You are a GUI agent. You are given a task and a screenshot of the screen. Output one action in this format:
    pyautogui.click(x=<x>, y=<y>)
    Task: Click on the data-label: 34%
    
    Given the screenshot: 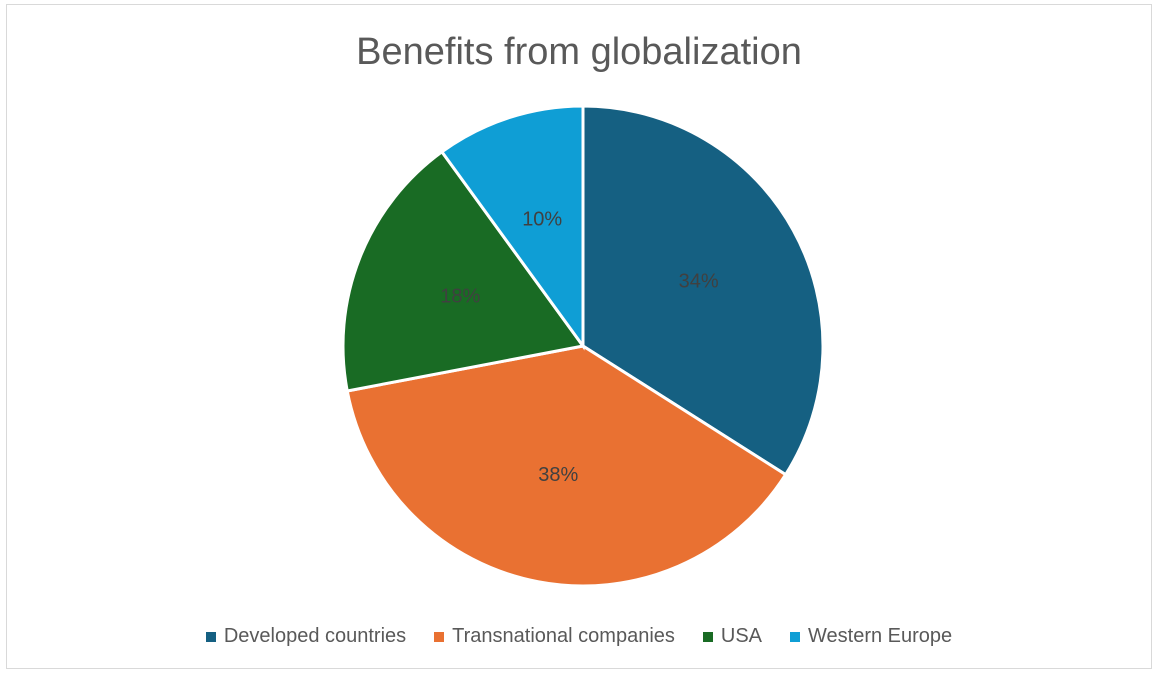 What is the action you would take?
    pyautogui.click(x=699, y=282)
    